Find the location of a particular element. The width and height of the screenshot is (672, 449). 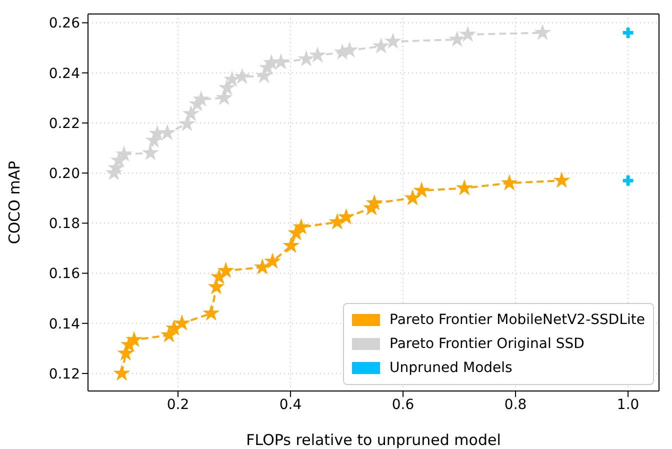

x-tick-label: 0.8 is located at coordinates (515, 404).